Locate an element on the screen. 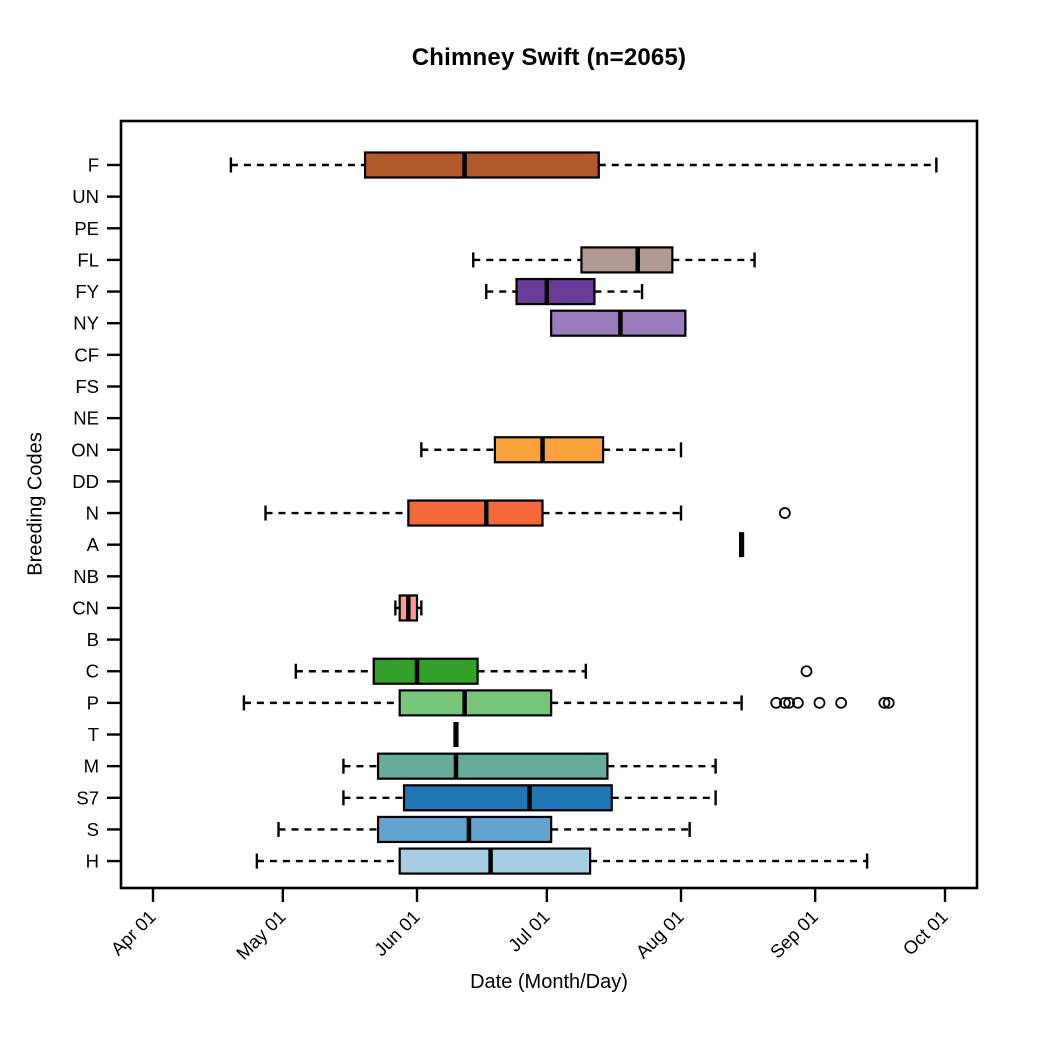 Image resolution: width=1040 pixels, height=1040 pixels. x-tick-label: Jun 01 is located at coordinates (397, 933).